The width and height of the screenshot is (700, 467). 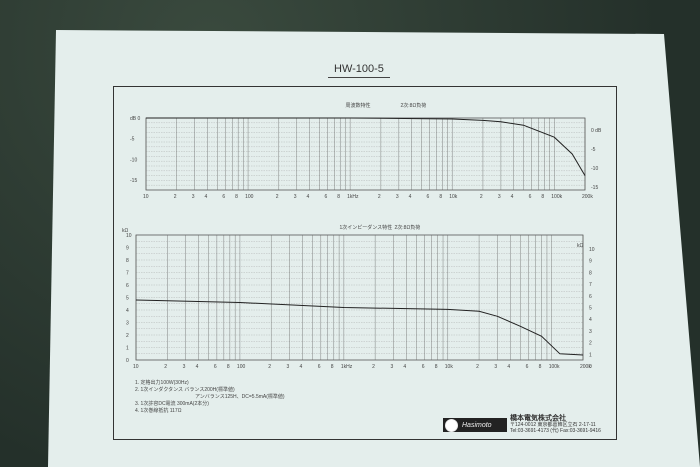 What do you see at coordinates (133, 160) in the screenshot?
I see `y-tick-label-left: -10` at bounding box center [133, 160].